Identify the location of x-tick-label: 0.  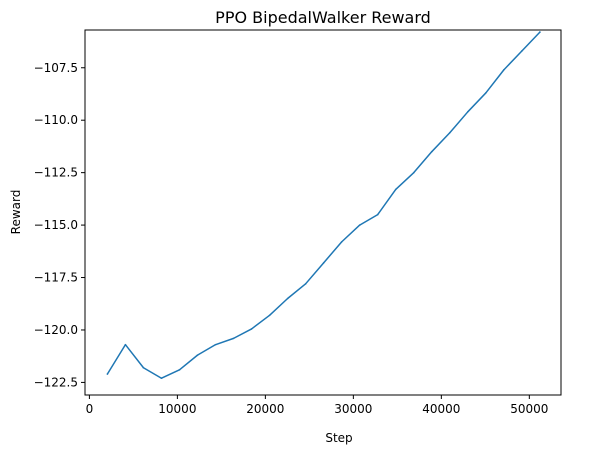
(90, 409).